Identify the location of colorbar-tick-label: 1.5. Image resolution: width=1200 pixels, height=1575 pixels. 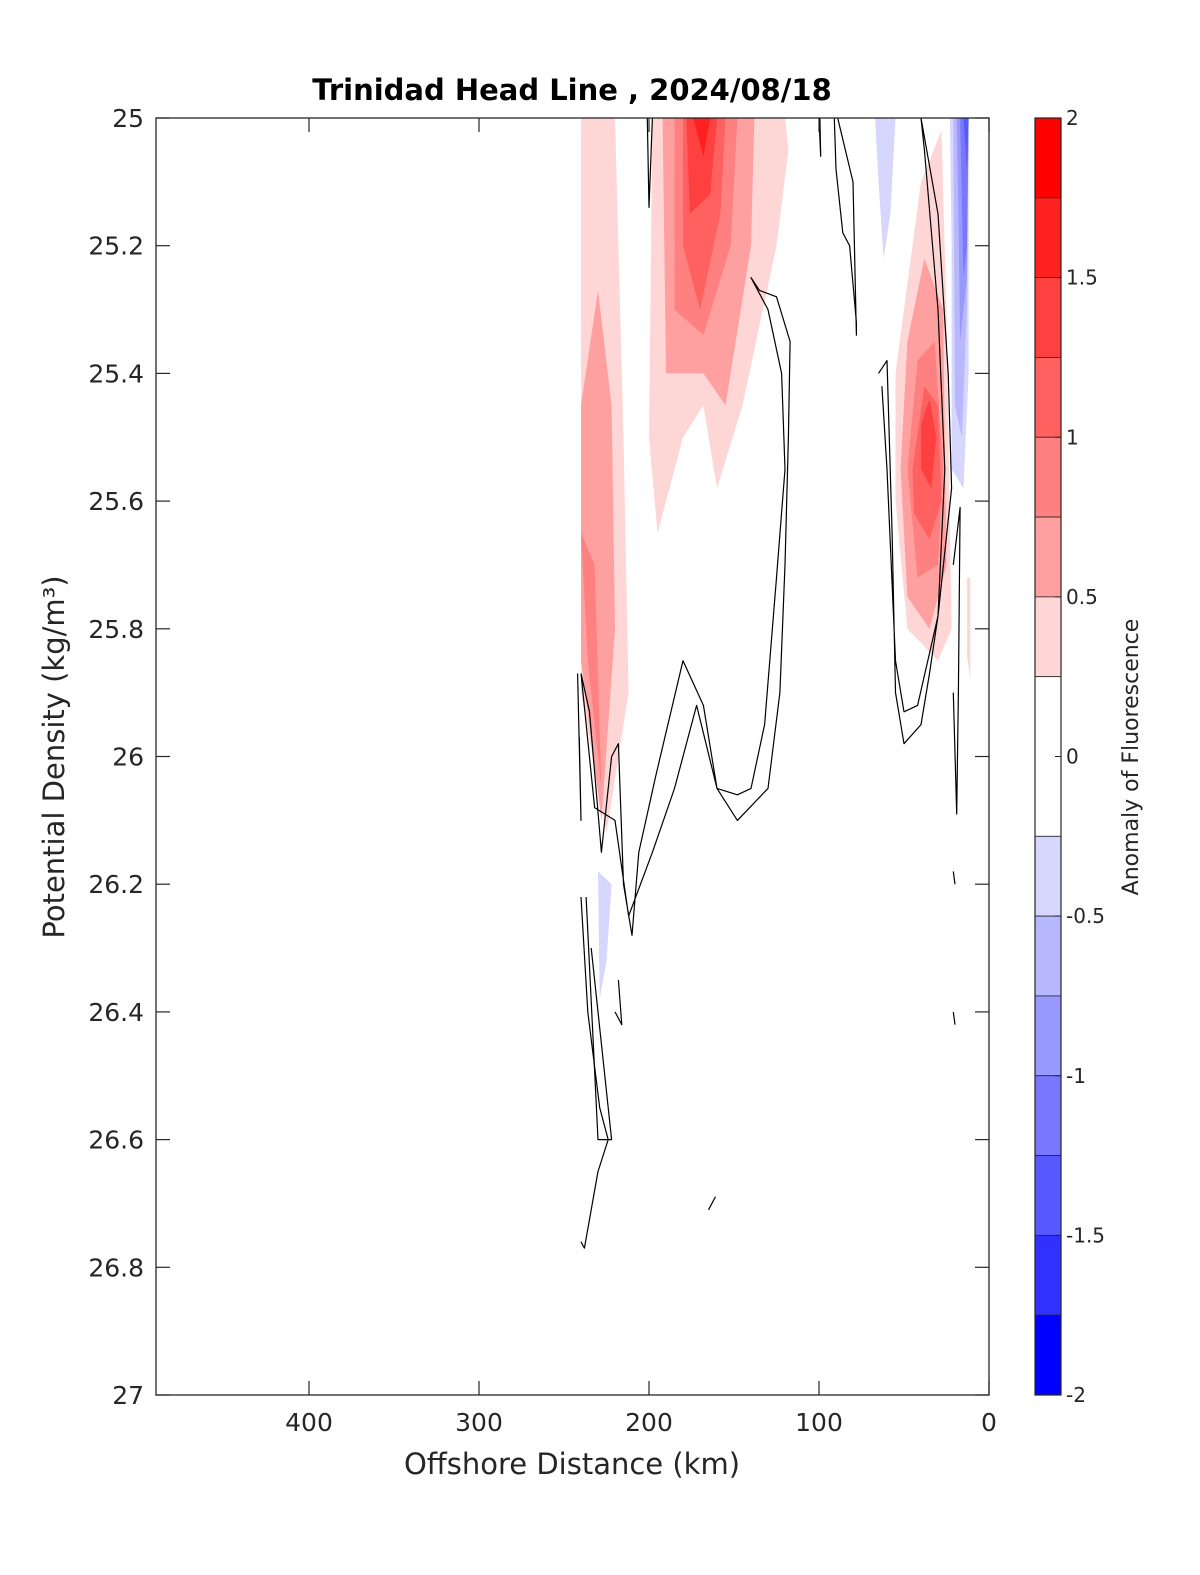
(1082, 278).